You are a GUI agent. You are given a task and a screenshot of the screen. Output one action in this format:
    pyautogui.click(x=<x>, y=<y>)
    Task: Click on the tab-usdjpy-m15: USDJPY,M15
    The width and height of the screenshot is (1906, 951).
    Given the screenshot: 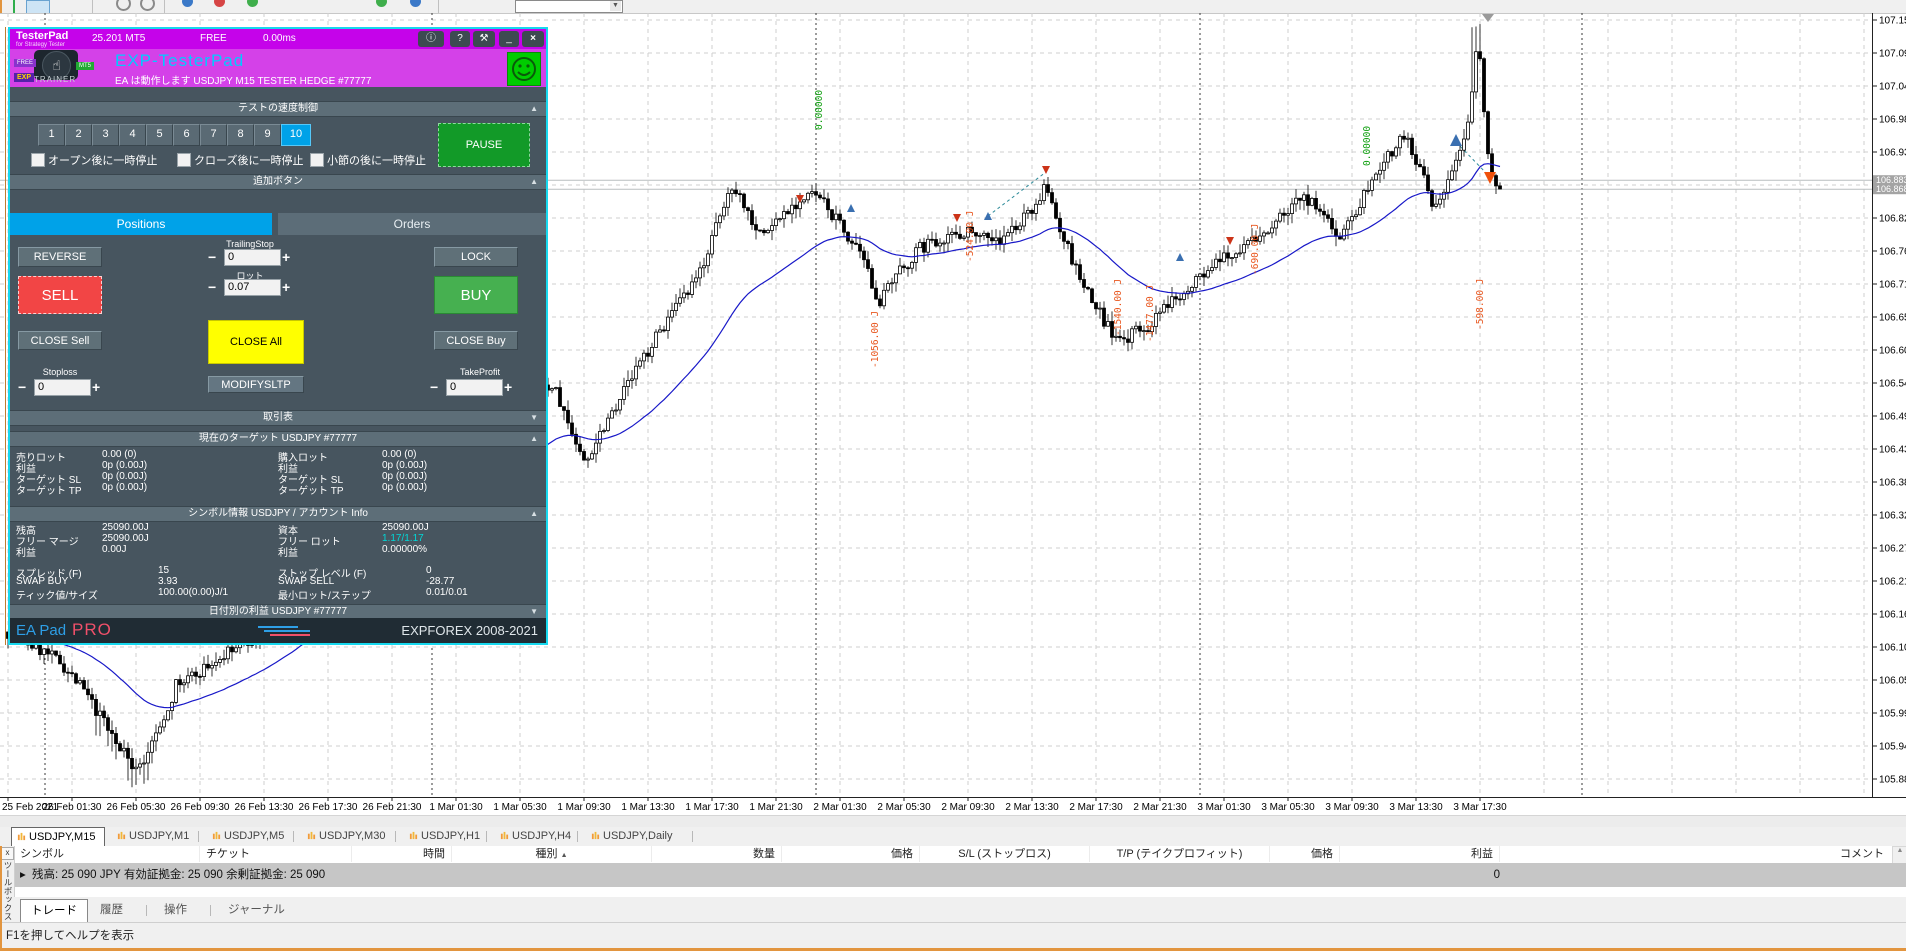 What is the action you would take?
    pyautogui.click(x=58, y=836)
    